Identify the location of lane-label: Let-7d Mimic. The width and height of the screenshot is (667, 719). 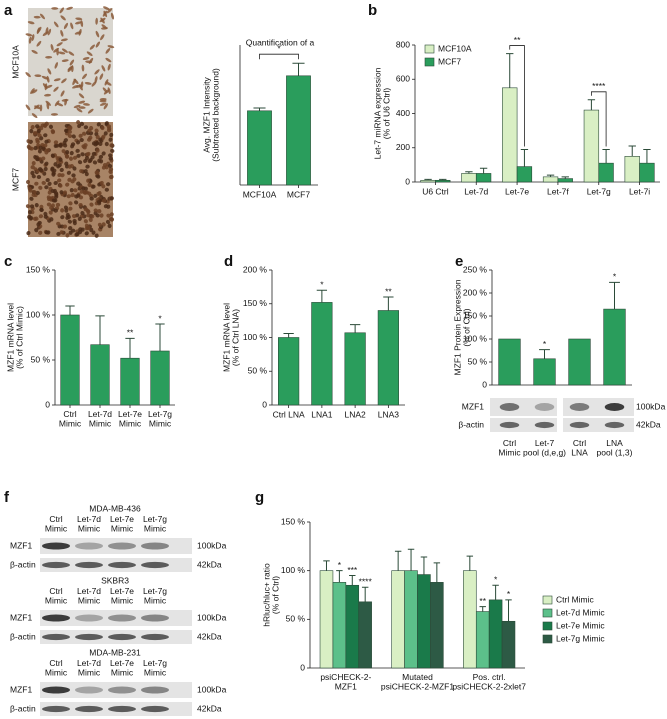
(89, 523).